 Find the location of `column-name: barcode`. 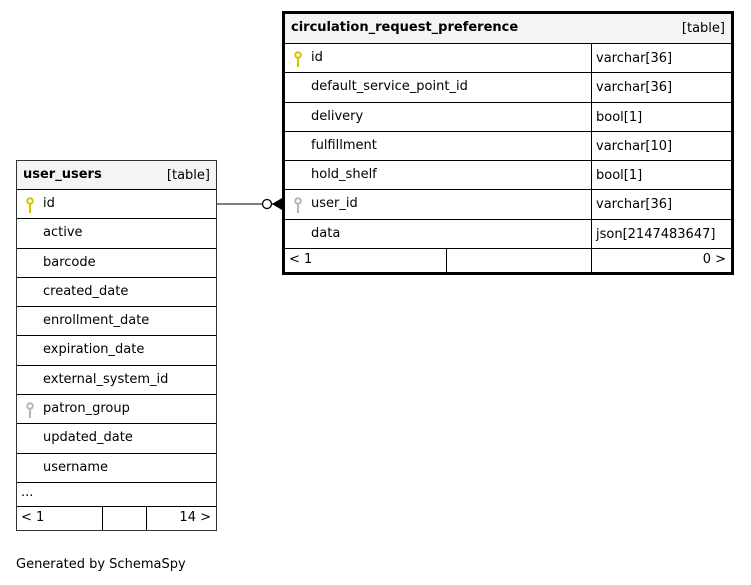

column-name: barcode is located at coordinates (69, 262).